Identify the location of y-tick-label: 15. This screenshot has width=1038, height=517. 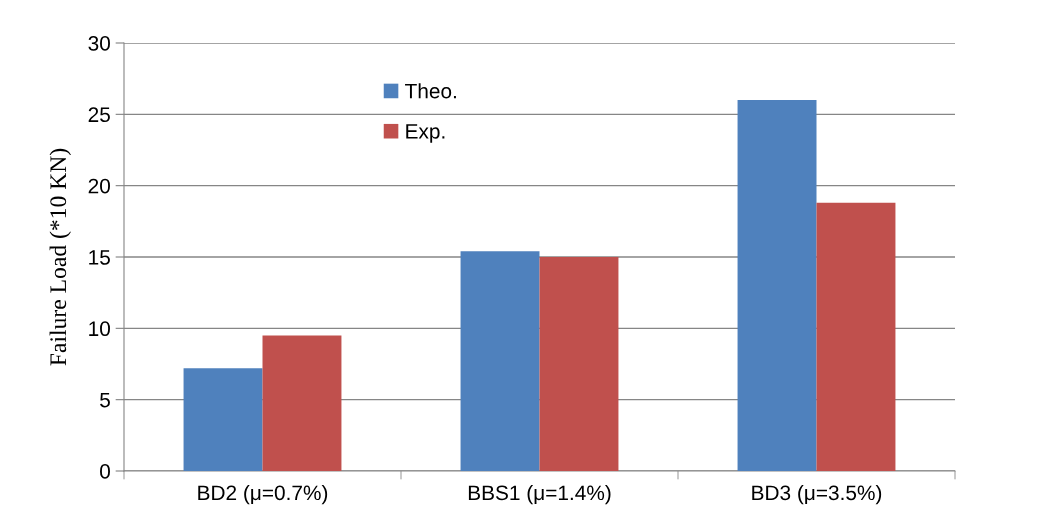
(99, 257).